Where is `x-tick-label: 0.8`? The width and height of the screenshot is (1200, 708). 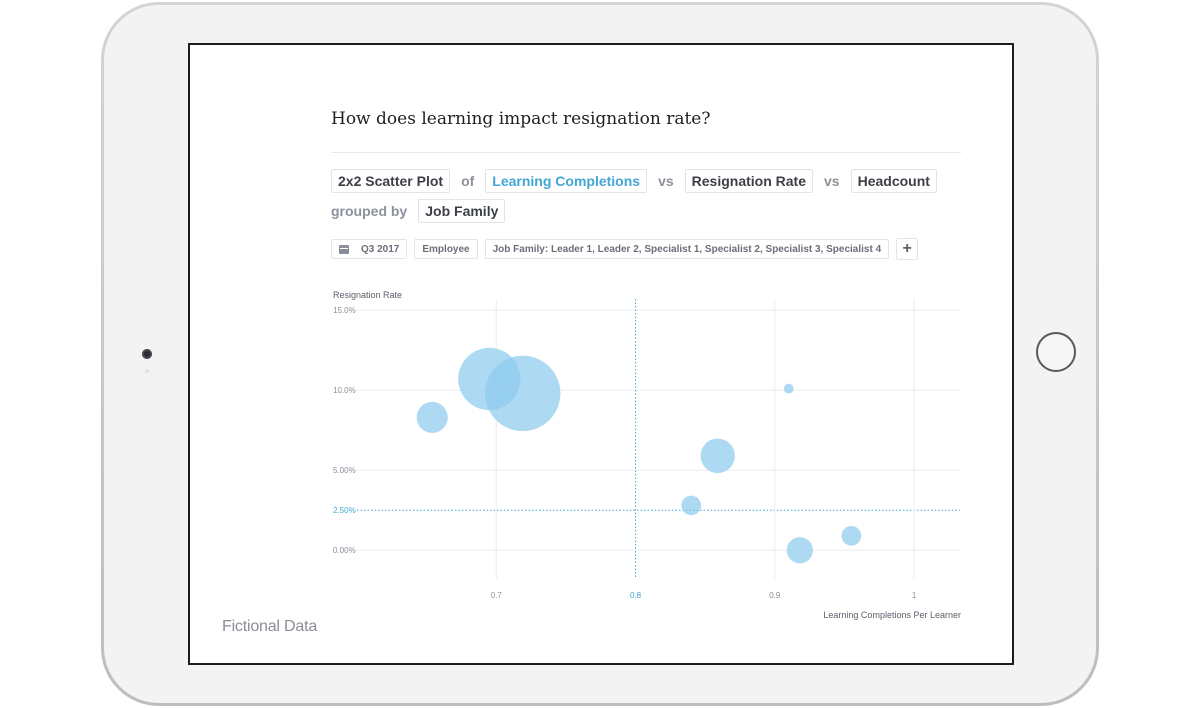
x-tick-label: 0.8 is located at coordinates (636, 595).